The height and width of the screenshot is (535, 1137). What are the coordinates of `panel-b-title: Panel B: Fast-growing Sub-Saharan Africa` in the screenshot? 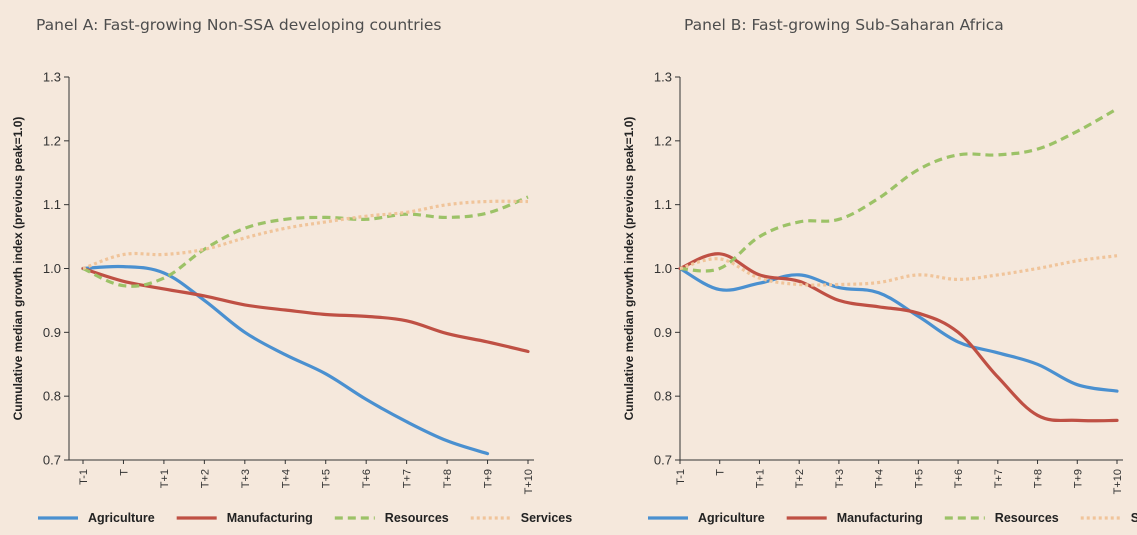 It's located at (844, 25).